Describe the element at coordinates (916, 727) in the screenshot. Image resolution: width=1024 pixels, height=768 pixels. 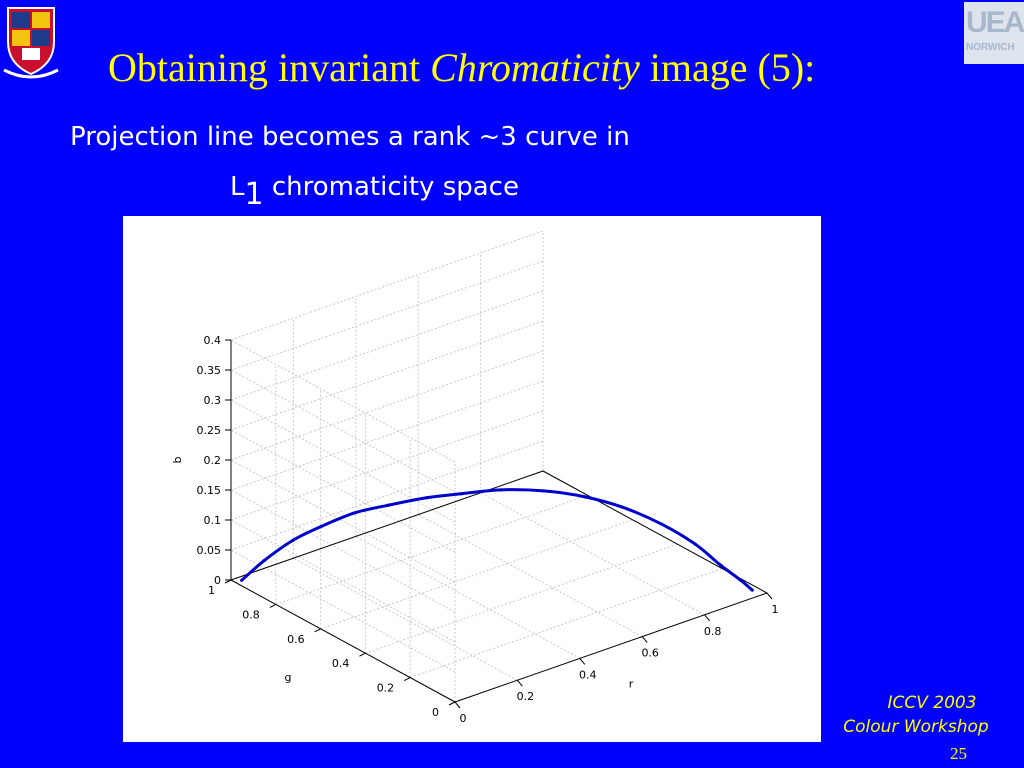
I see `footer-workshop: Colour Workshop` at that location.